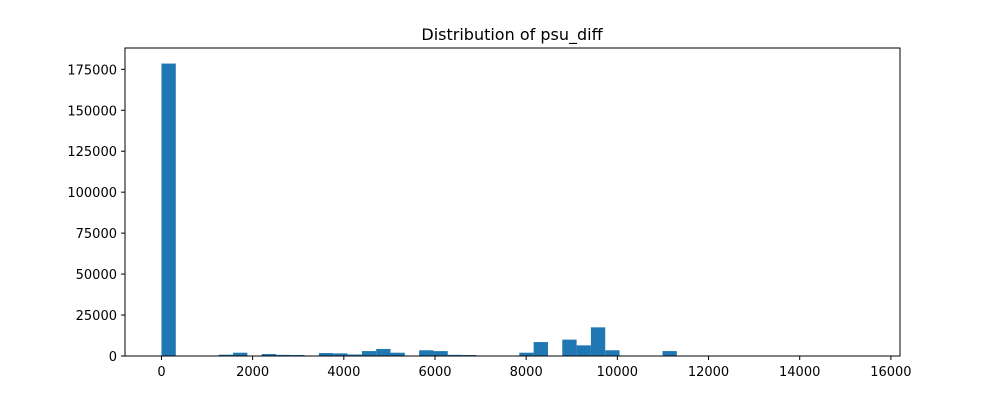  I want to click on x-tick-label-8: 16000, so click(890, 372).